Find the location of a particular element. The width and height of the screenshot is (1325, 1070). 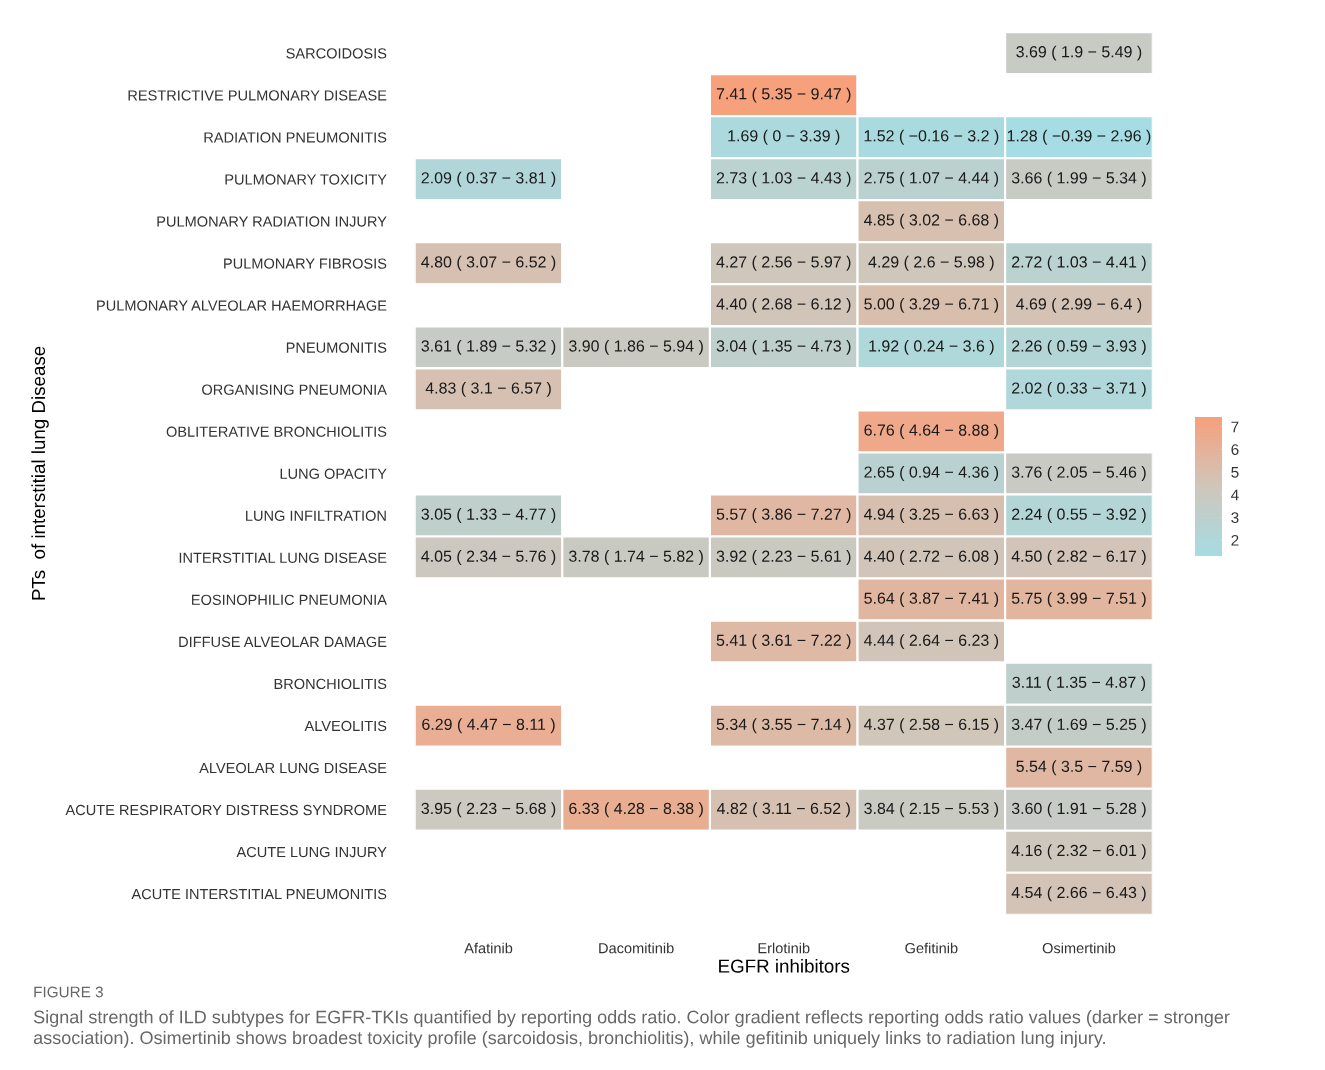

y-tick-label: PULMONARY FIBROSIS is located at coordinates (305, 263).